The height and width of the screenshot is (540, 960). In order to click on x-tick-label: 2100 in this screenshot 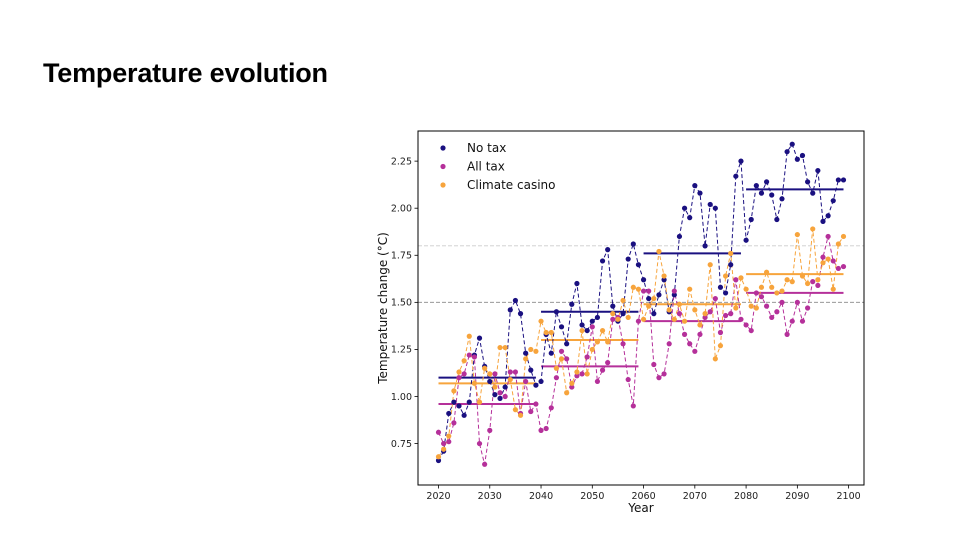, I will do `click(849, 496)`.